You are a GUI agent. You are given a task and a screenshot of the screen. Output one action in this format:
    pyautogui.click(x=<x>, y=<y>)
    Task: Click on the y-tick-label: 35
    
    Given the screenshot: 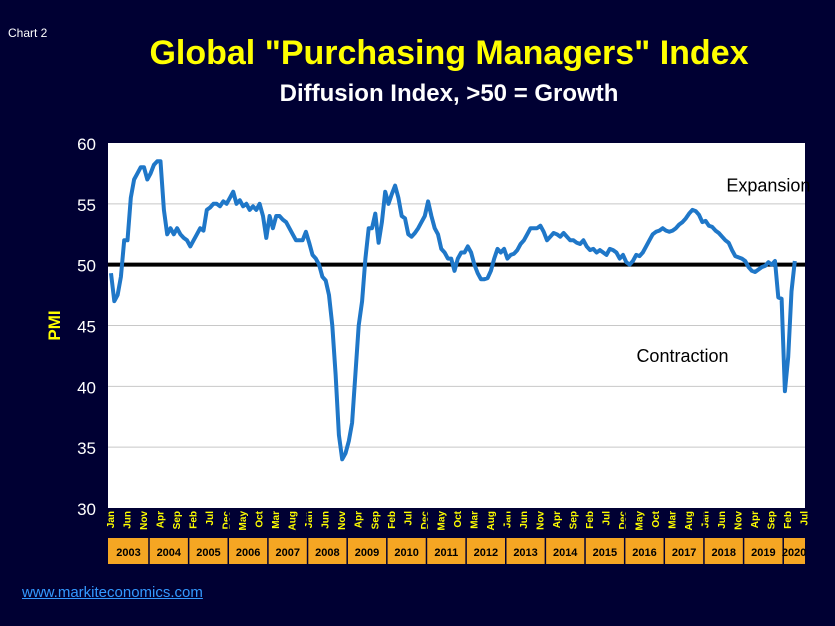 What is the action you would take?
    pyautogui.click(x=86, y=448)
    